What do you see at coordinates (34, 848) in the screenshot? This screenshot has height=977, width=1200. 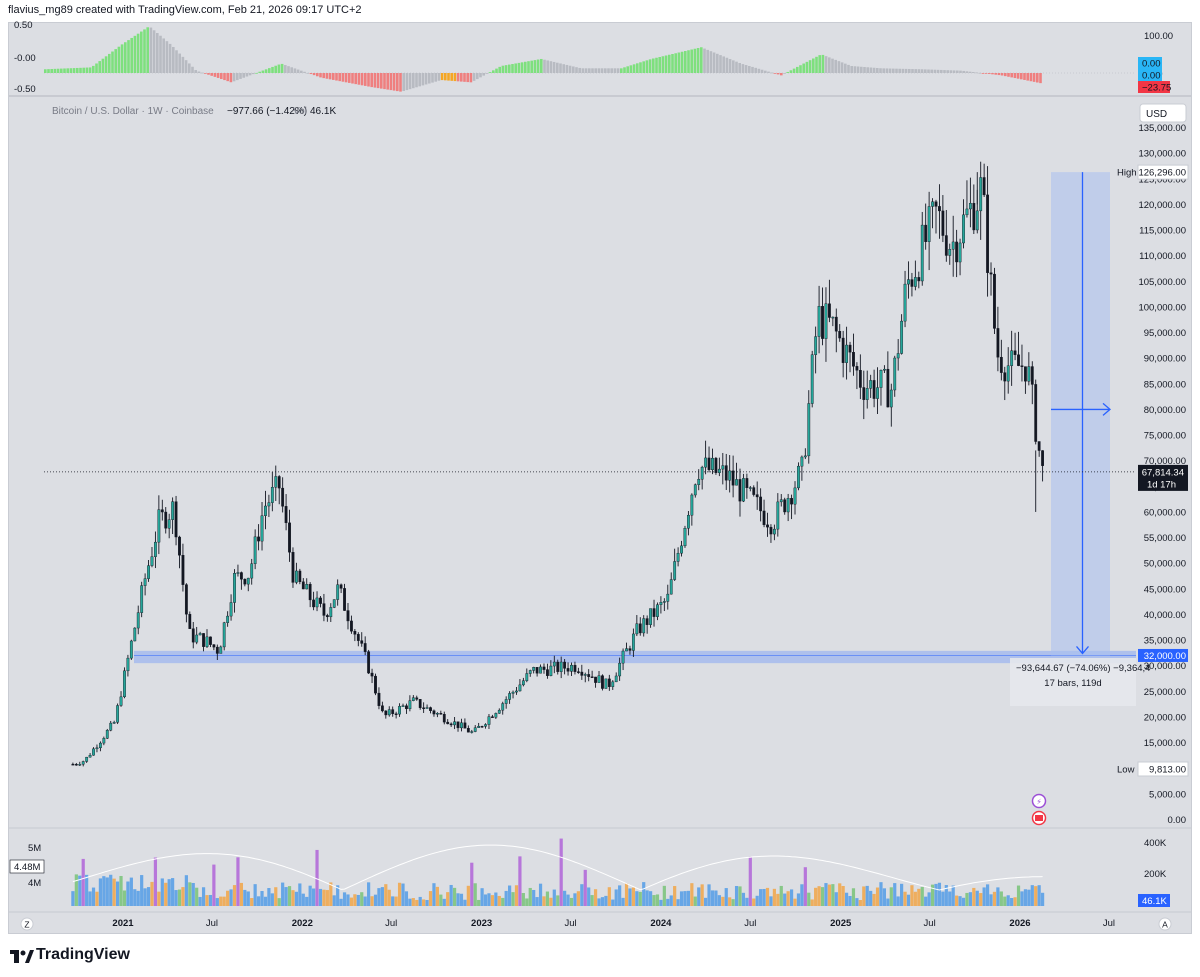 I see `vol-left-tick: 5M` at bounding box center [34, 848].